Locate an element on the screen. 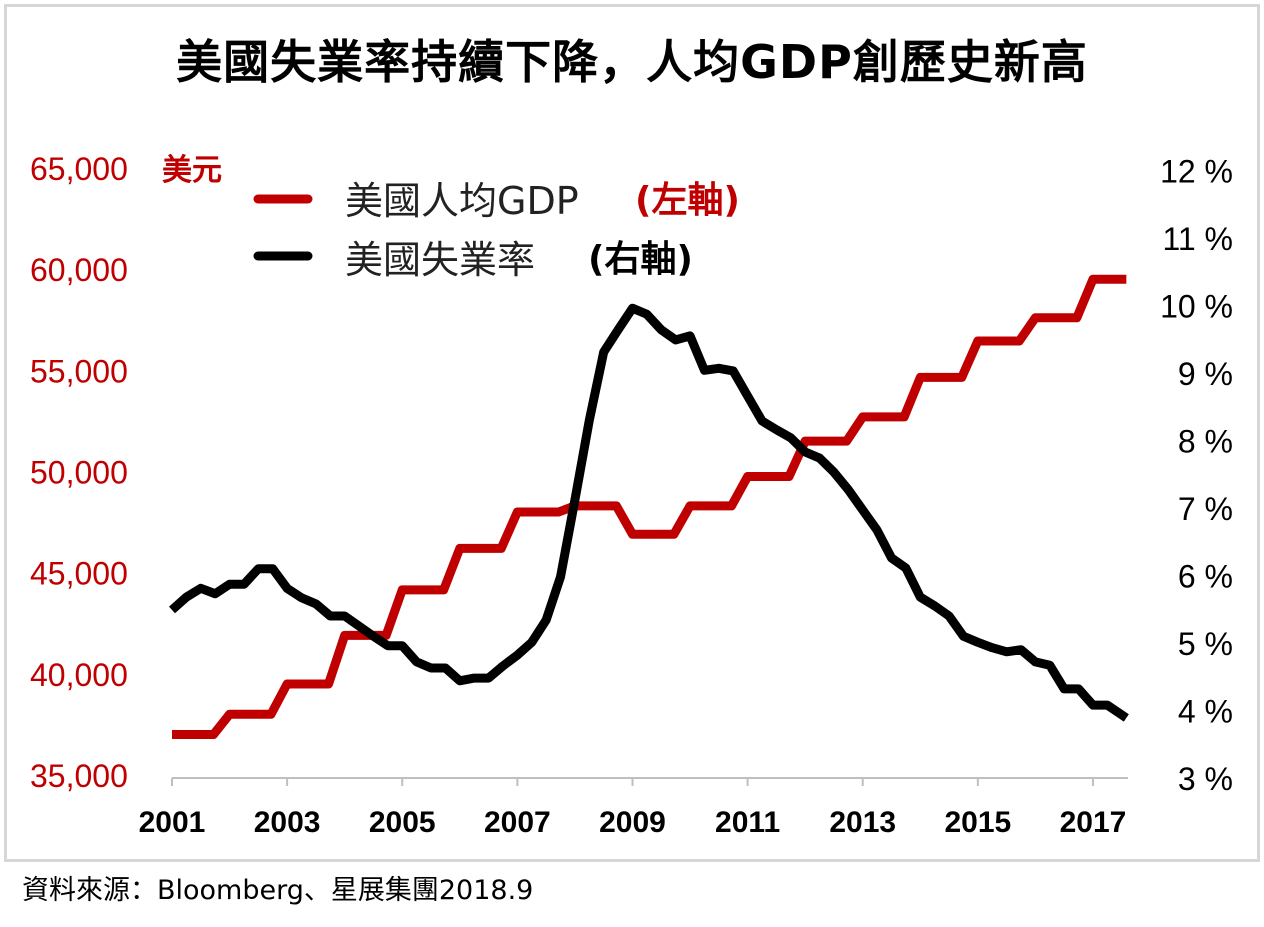  x-tick-label: 2011 is located at coordinates (747, 822).